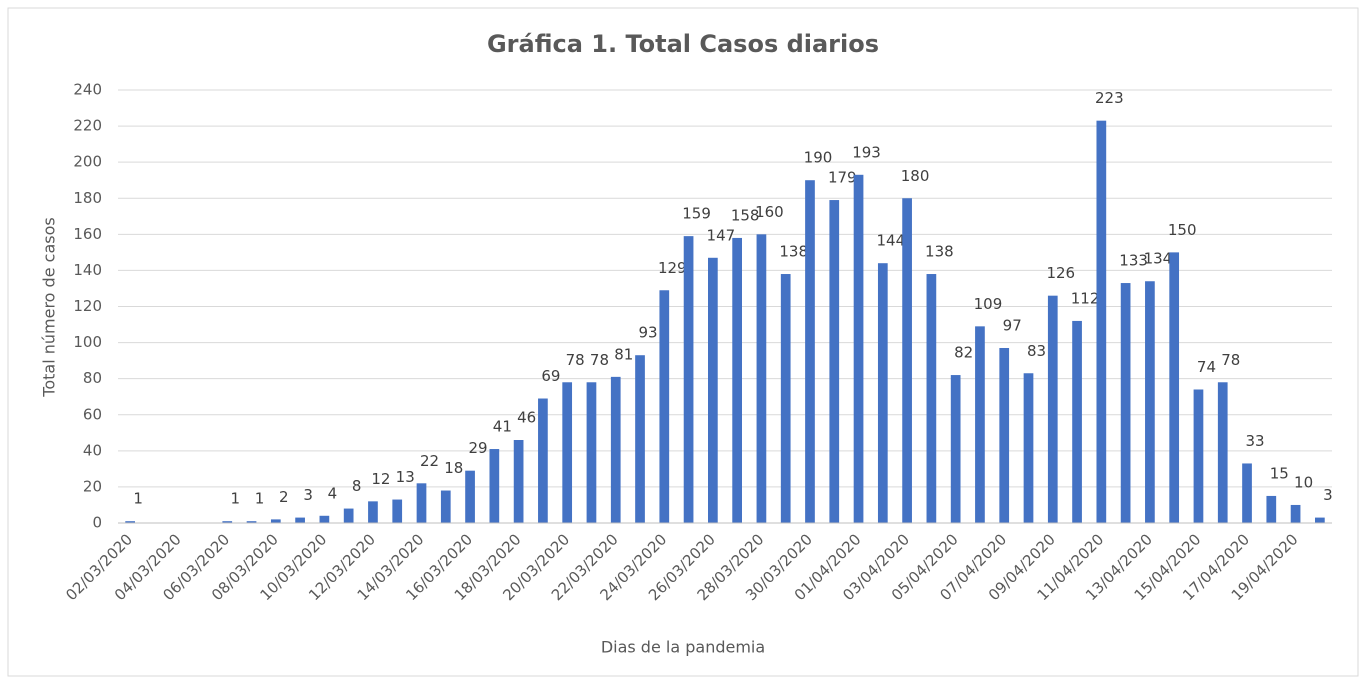 This screenshot has height=682, width=1366. Describe the element at coordinates (87, 234) in the screenshot. I see `y-tick-label: 160` at that location.